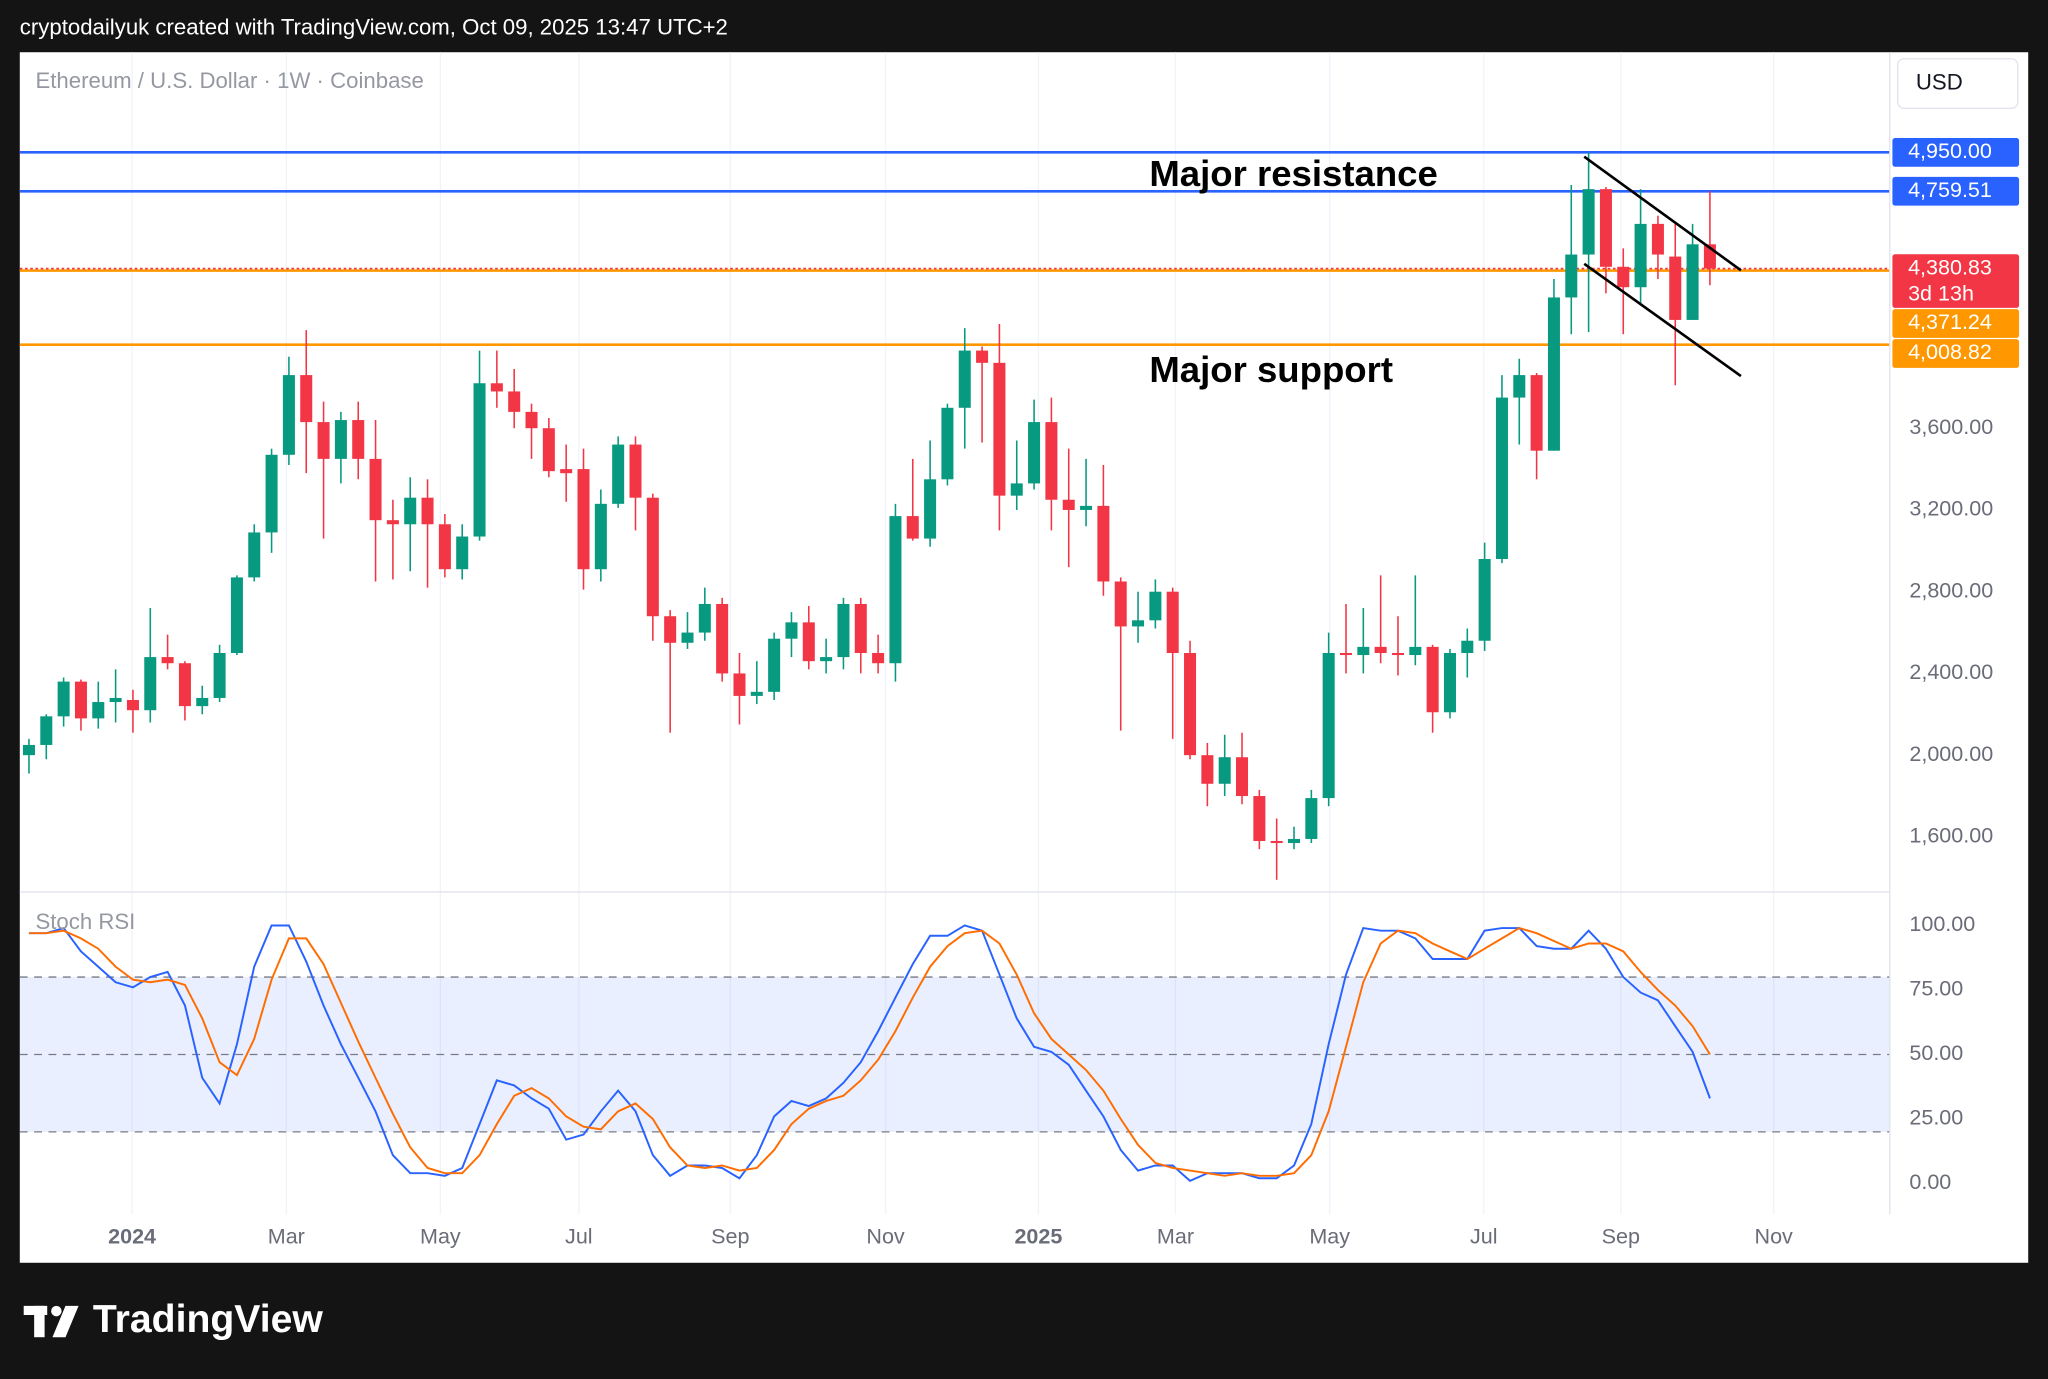 Image resolution: width=2048 pixels, height=1379 pixels. What do you see at coordinates (1936, 1118) in the screenshot?
I see `y-tick-label: 25.00` at bounding box center [1936, 1118].